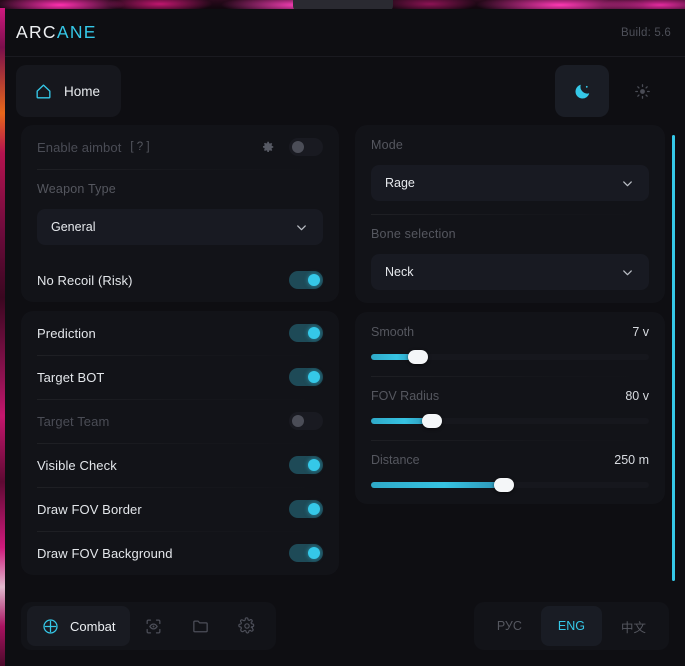 The width and height of the screenshot is (685, 666). Describe the element at coordinates (399, 272) in the screenshot. I see `bone-selection-value: Neck` at that location.